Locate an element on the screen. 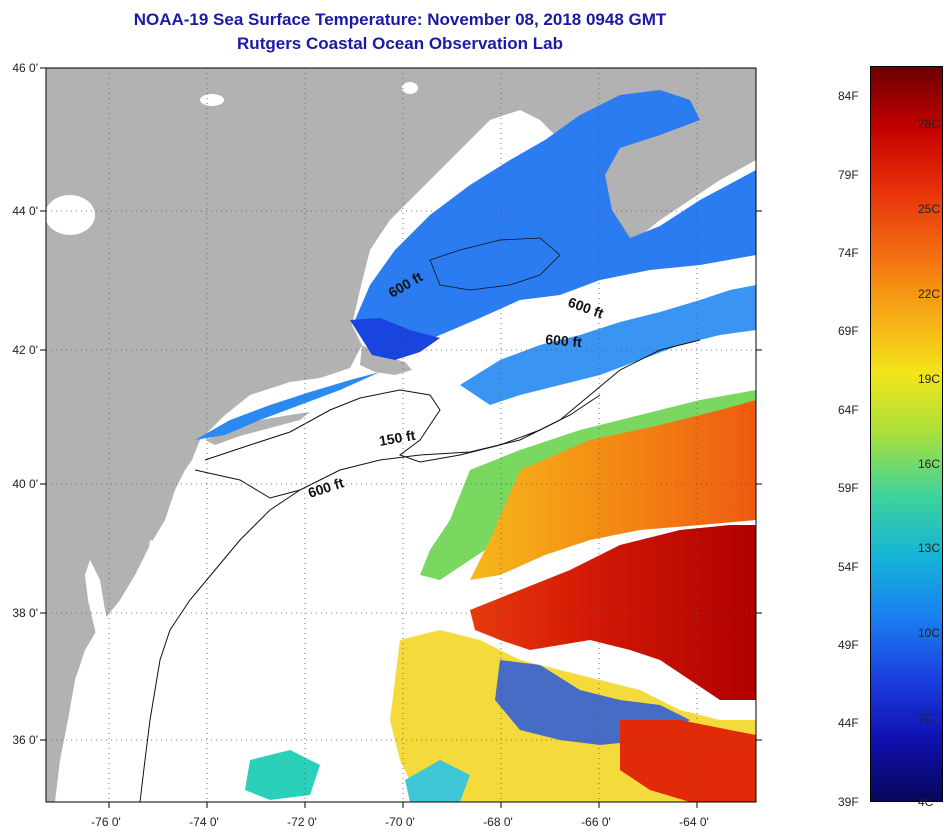 The image size is (944, 832). colorbar-c-label: 22C is located at coordinates (929, 294).